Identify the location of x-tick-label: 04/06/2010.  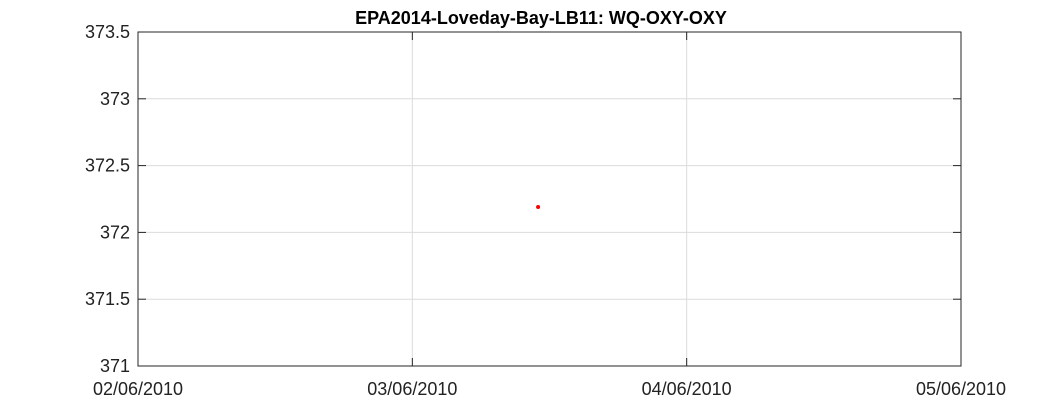
(687, 389).